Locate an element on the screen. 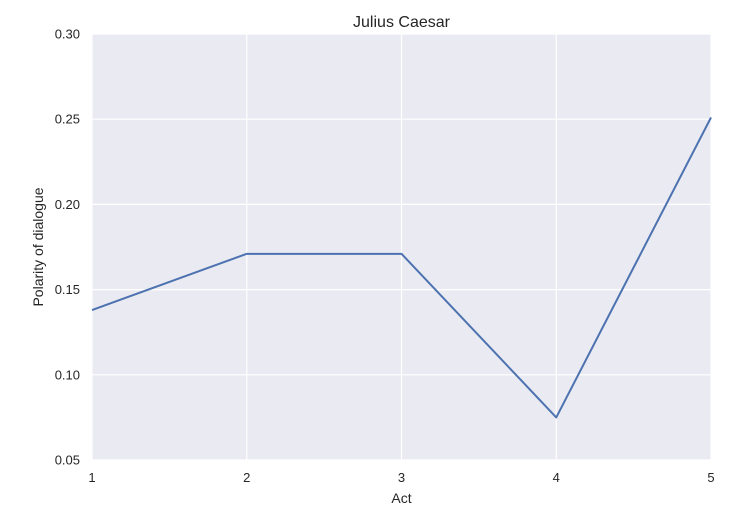  y-tick-label: 0.05 is located at coordinates (67, 460).